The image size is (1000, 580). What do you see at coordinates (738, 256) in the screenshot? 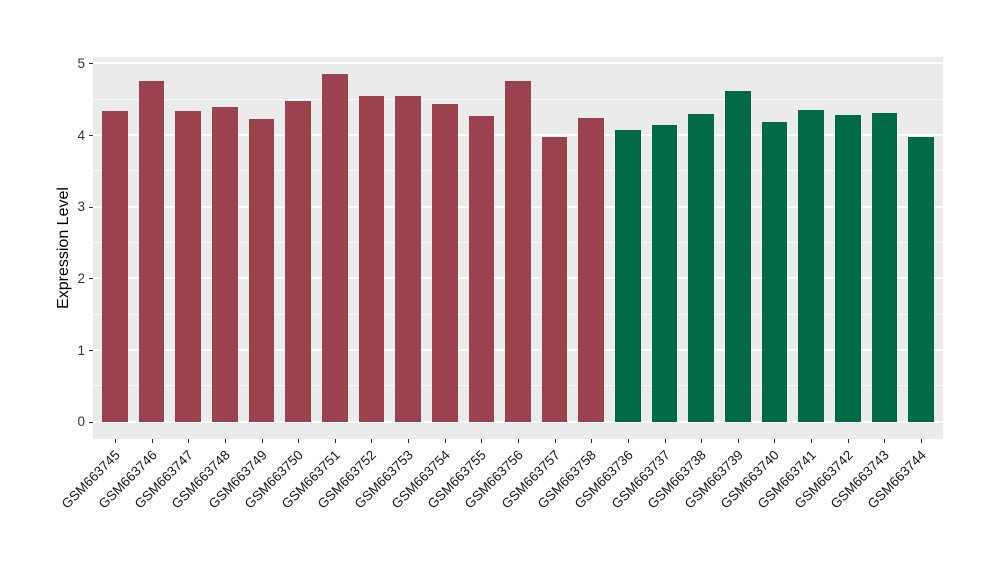
I see `bar-GSM663739` at bounding box center [738, 256].